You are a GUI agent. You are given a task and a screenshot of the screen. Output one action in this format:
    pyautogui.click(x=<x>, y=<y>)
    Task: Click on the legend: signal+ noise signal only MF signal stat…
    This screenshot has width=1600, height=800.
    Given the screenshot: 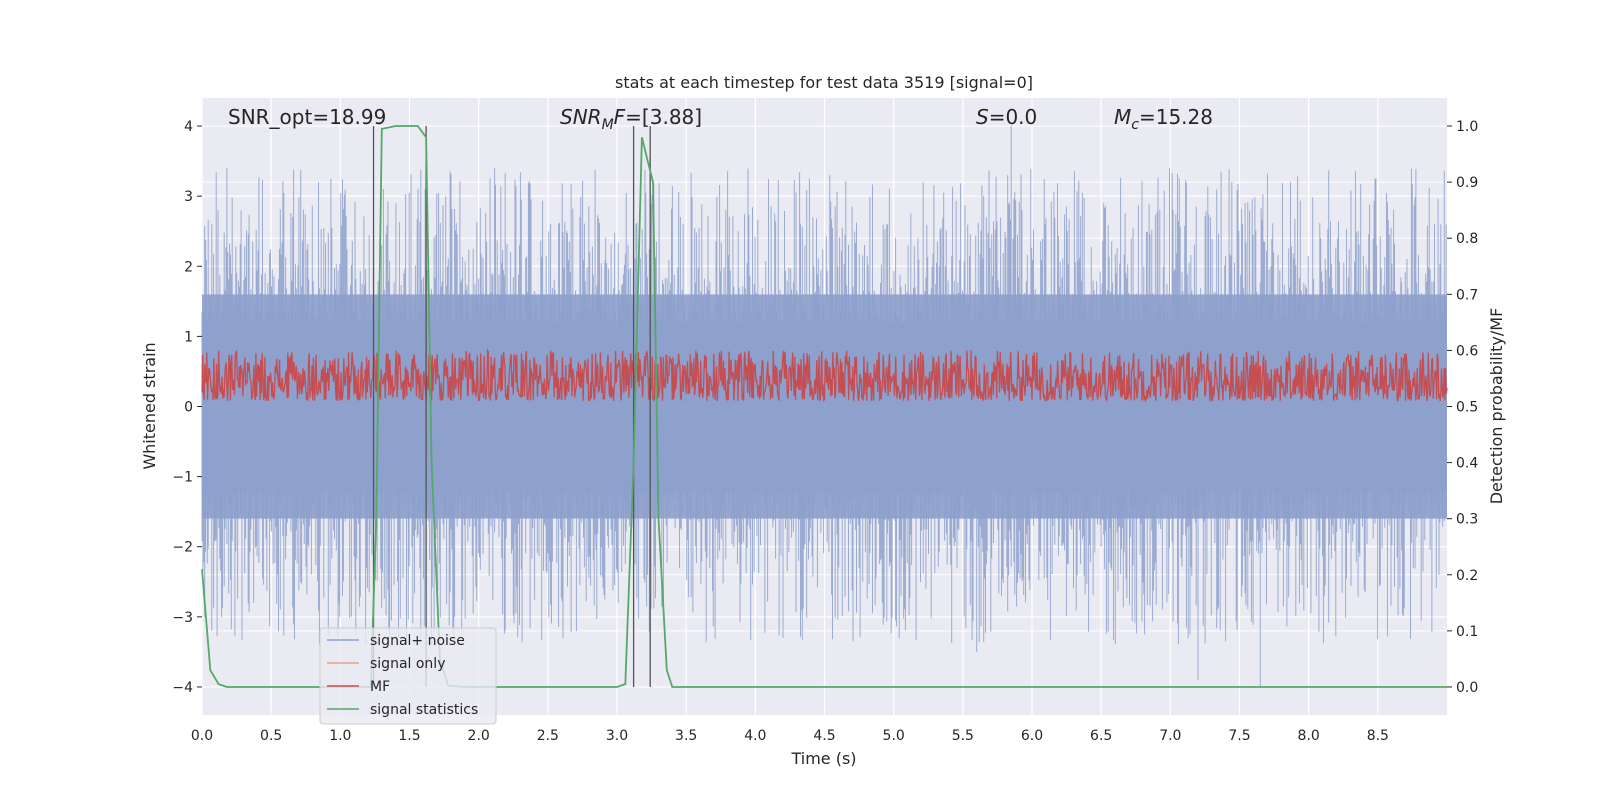 What is the action you would take?
    pyautogui.click(x=408, y=676)
    